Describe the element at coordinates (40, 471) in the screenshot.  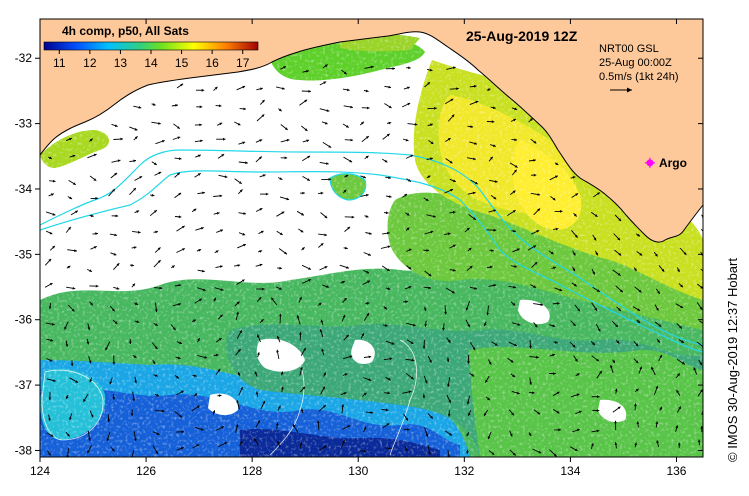
I see `x-tick-label: 124` at that location.